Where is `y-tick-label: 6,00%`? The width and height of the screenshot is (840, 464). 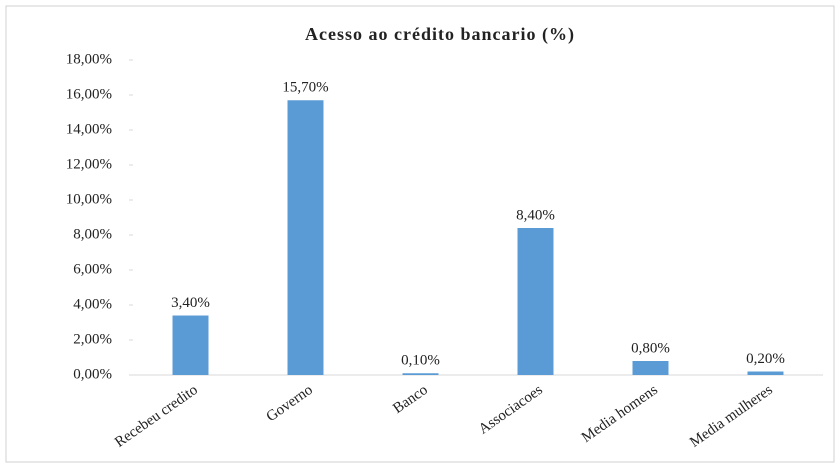 y-tick-label: 6,00% is located at coordinates (92, 269).